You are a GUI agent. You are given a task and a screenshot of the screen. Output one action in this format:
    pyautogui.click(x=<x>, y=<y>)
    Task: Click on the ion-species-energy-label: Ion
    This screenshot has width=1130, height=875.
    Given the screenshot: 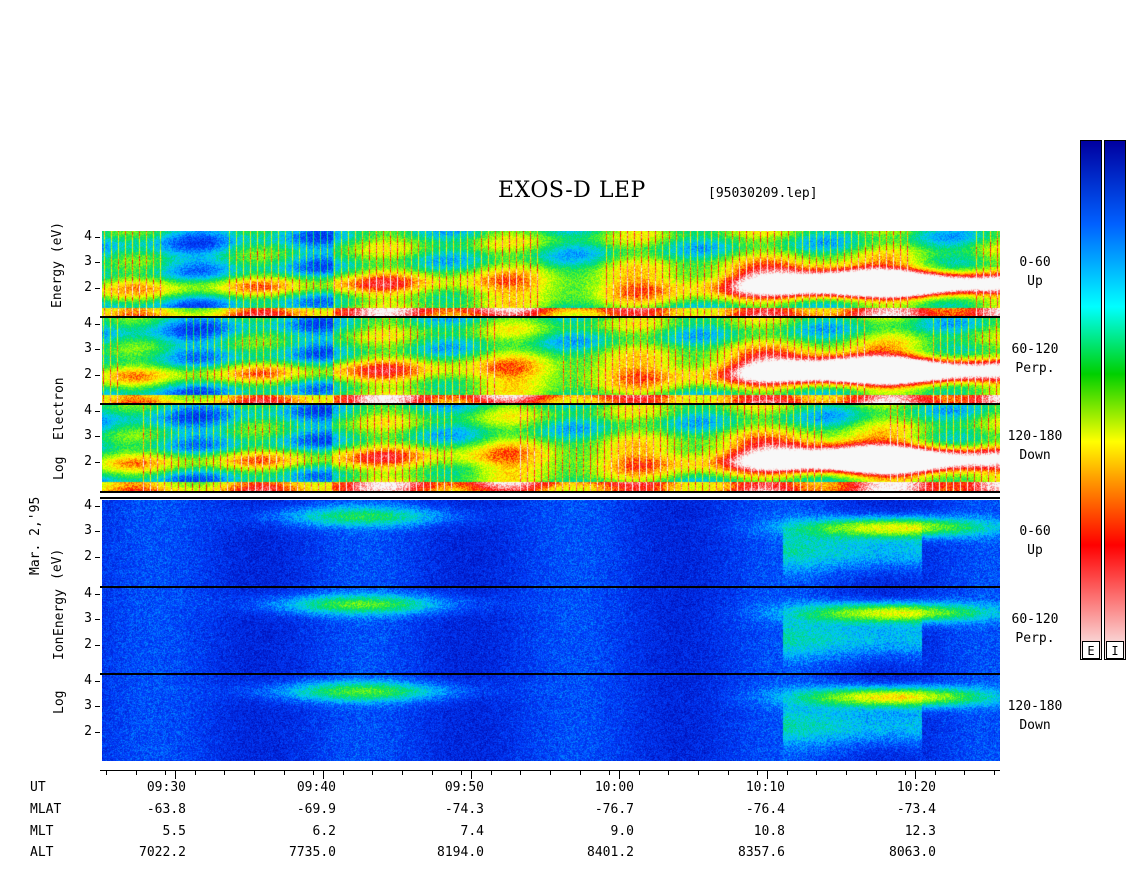 What is the action you would take?
    pyautogui.click(x=59, y=648)
    